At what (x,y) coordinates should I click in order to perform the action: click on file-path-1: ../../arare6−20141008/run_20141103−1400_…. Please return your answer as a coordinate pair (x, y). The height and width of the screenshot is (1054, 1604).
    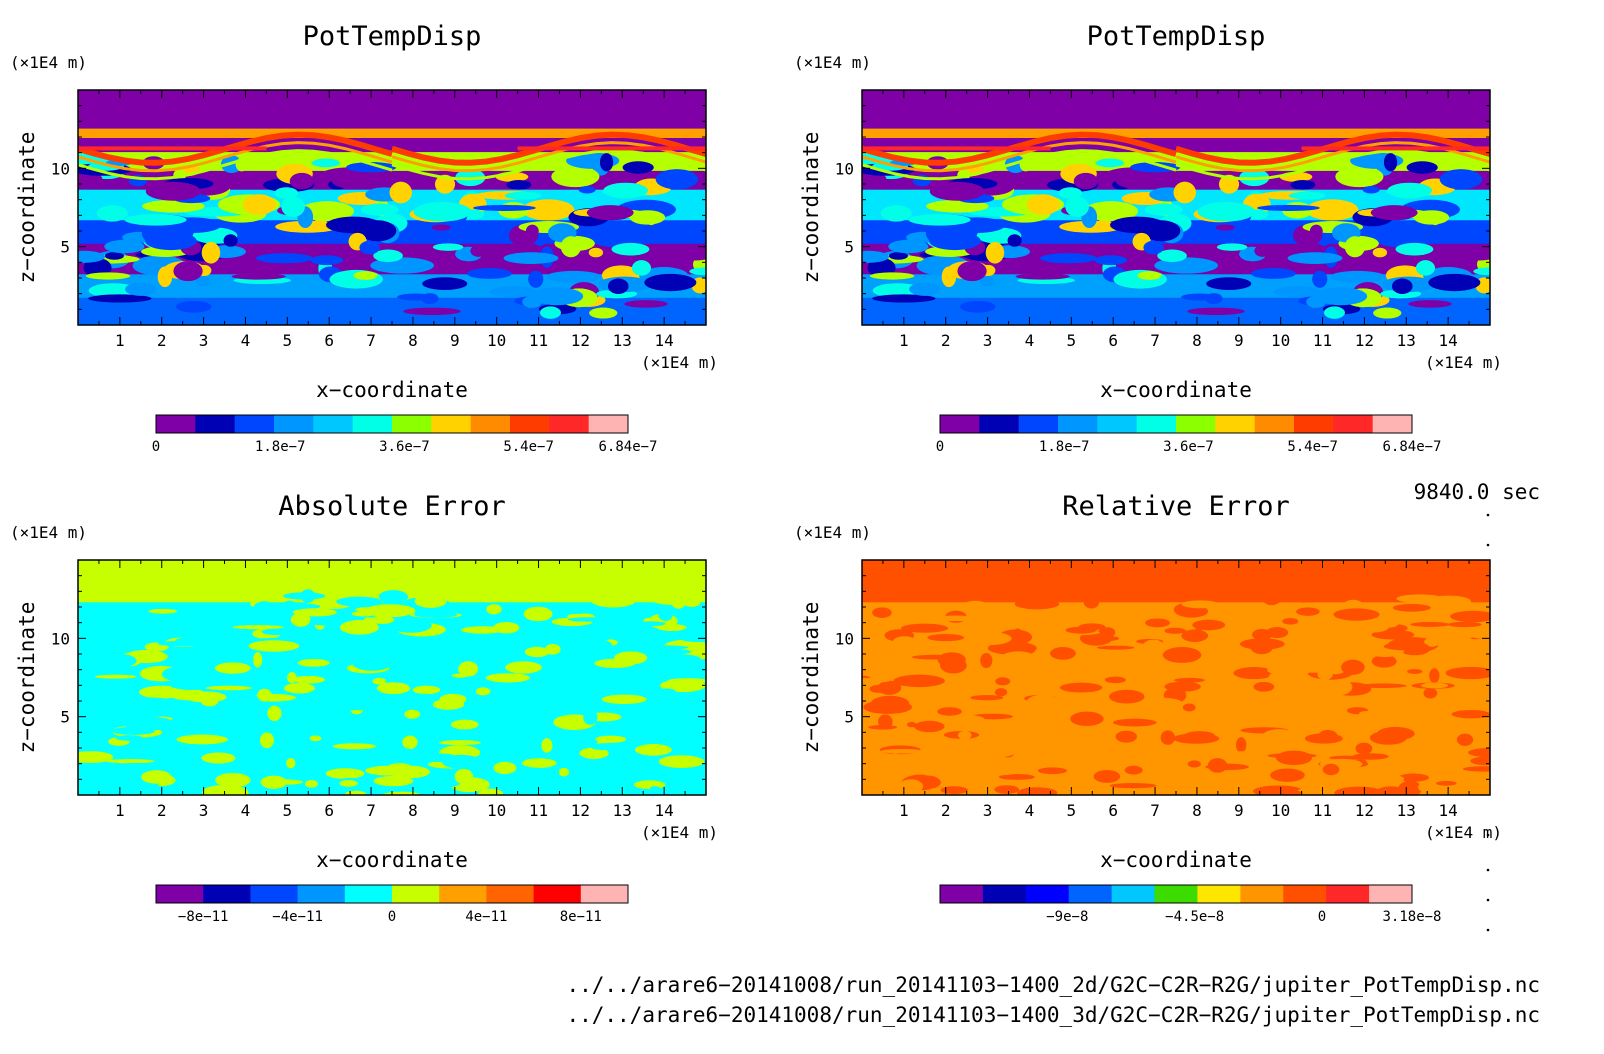
    Looking at the image, I should click on (1053, 985).